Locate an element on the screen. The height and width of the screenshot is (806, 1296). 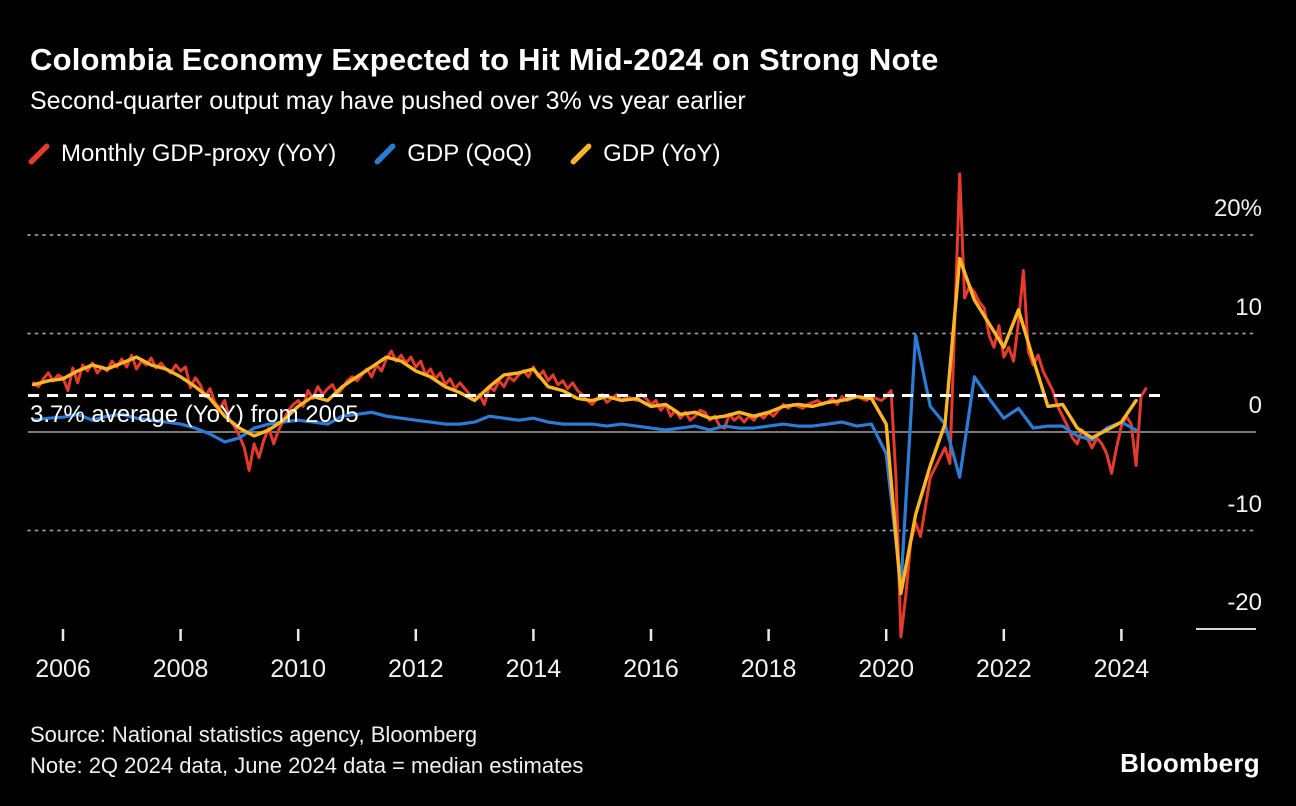
x-axis-label: 2016 is located at coordinates (651, 669).